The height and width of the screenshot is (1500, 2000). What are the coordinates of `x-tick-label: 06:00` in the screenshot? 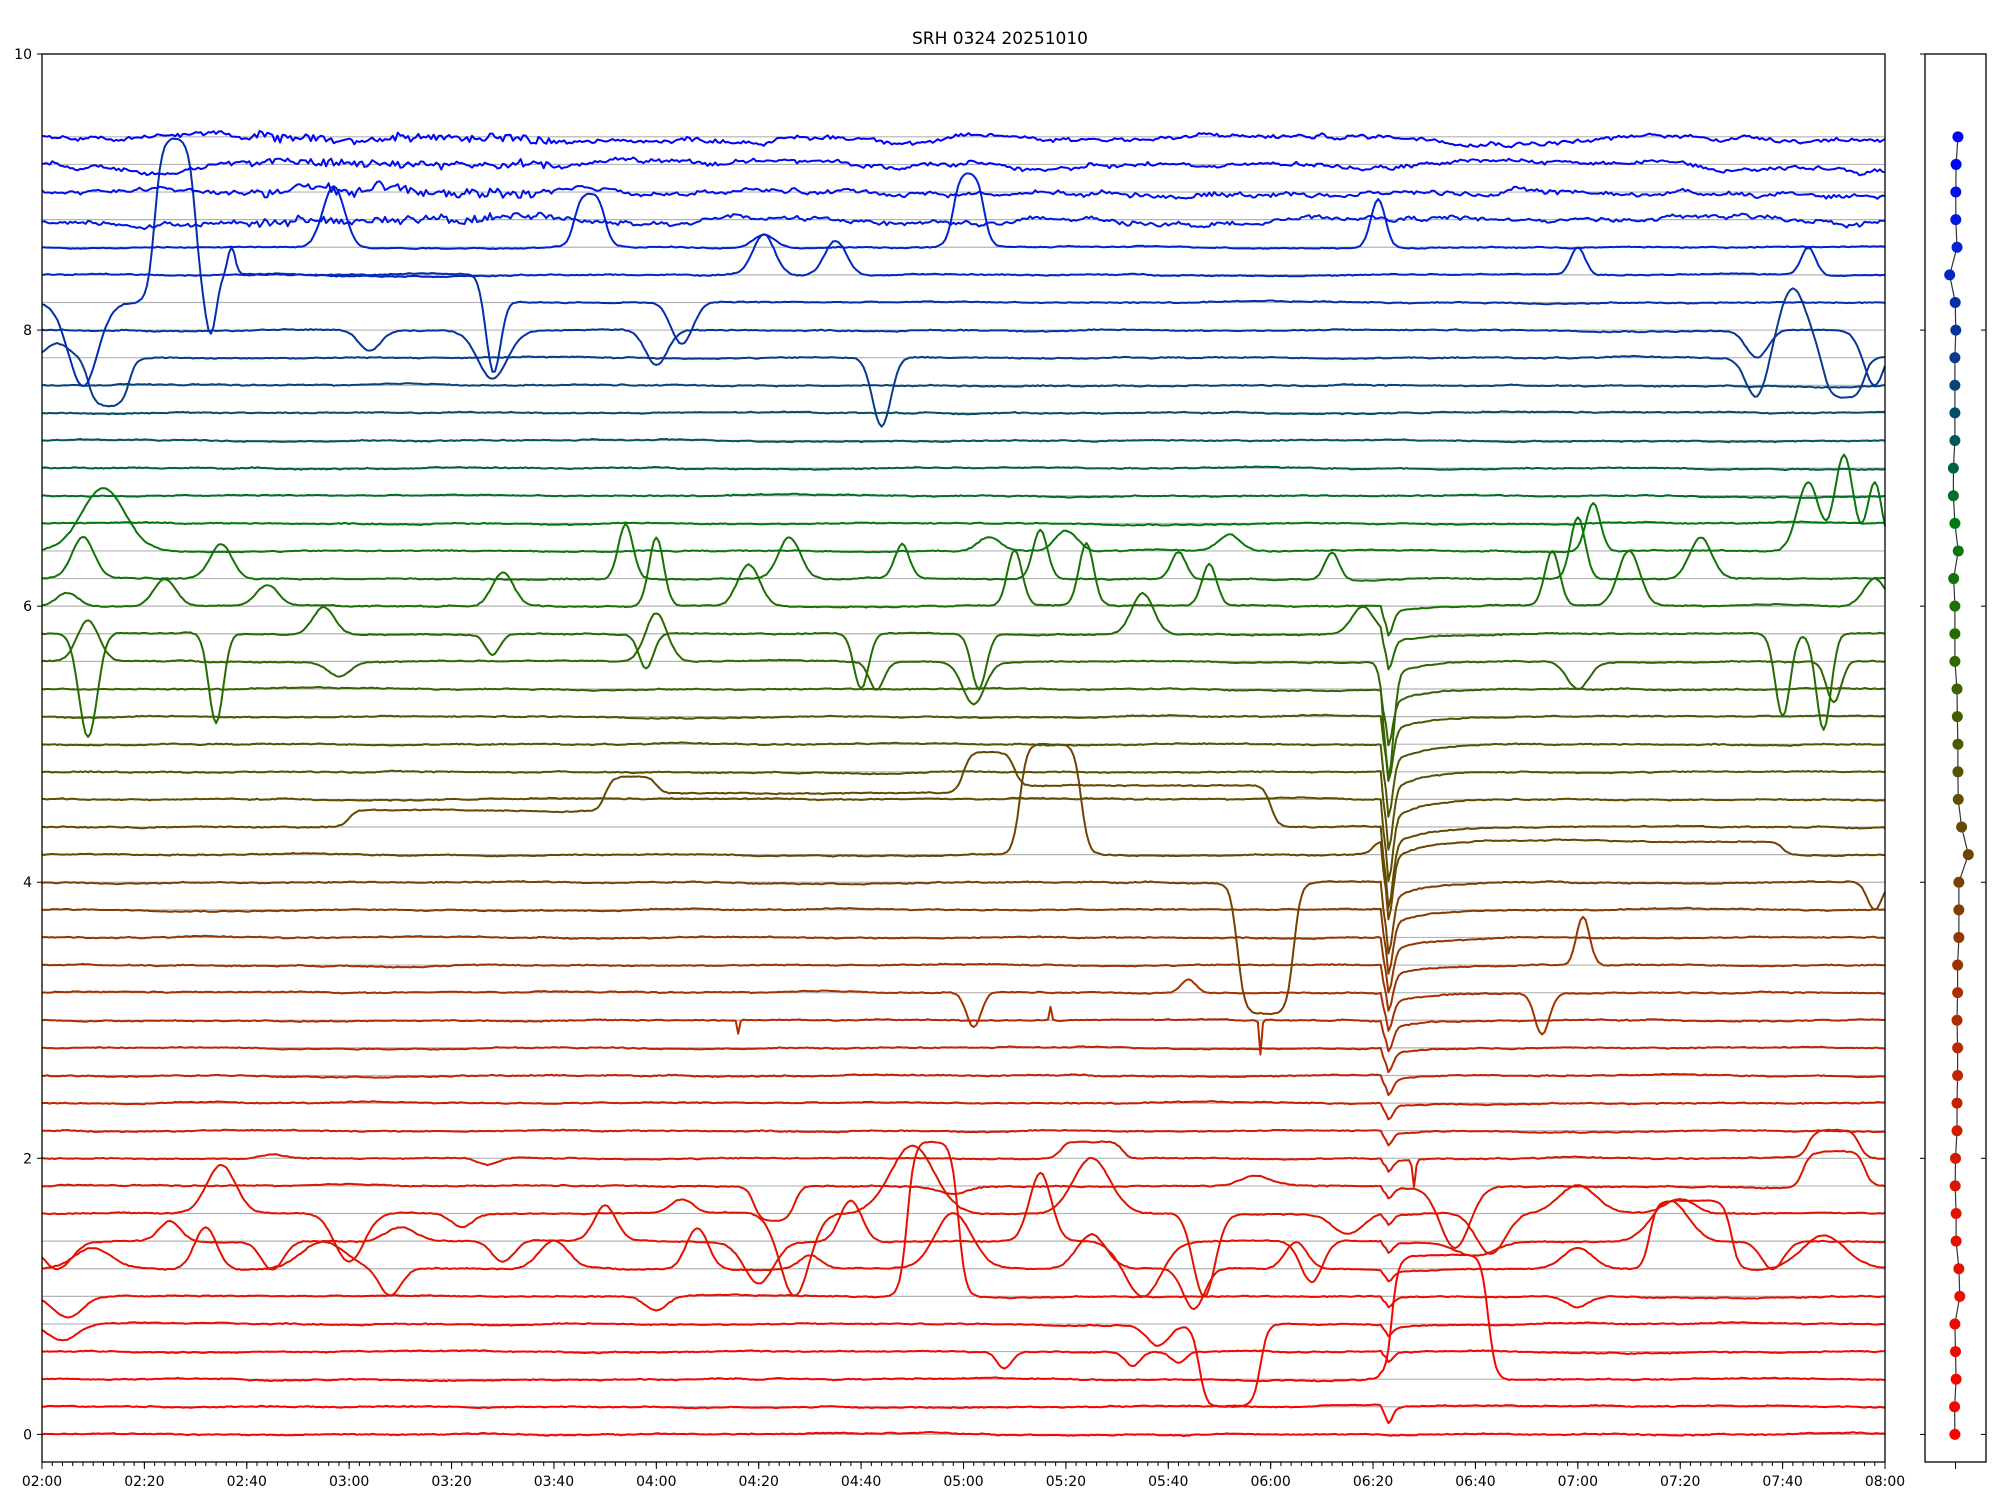 It's located at (1270, 1482).